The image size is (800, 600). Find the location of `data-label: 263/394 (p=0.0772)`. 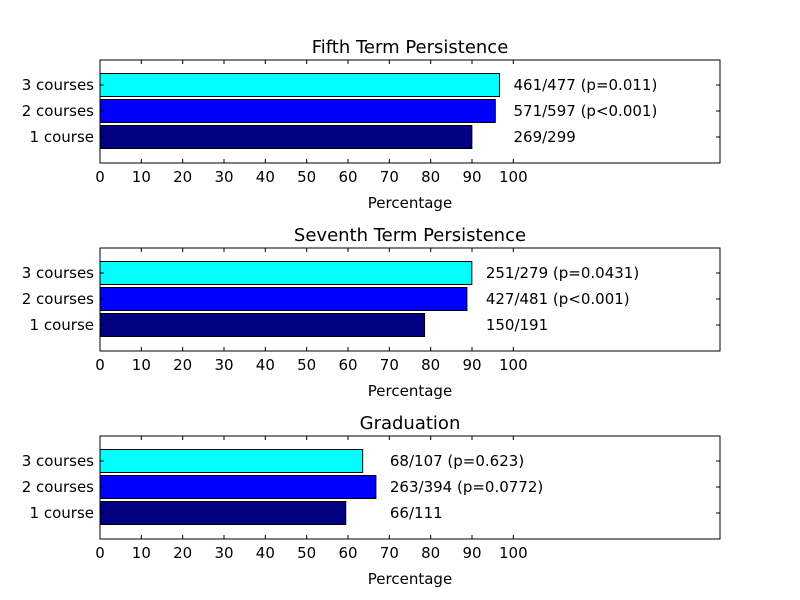

data-label: 263/394 (p=0.0772) is located at coordinates (466, 487).